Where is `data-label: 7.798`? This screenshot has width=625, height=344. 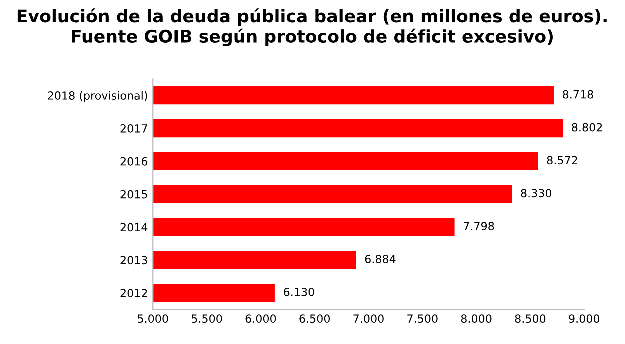
data-label: 7.798 is located at coordinates (479, 226).